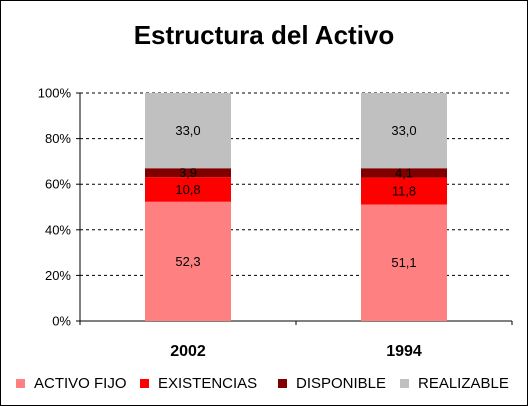 Image resolution: width=528 pixels, height=406 pixels. Describe the element at coordinates (58, 138) in the screenshot. I see `y-tick-label: 80%` at that location.